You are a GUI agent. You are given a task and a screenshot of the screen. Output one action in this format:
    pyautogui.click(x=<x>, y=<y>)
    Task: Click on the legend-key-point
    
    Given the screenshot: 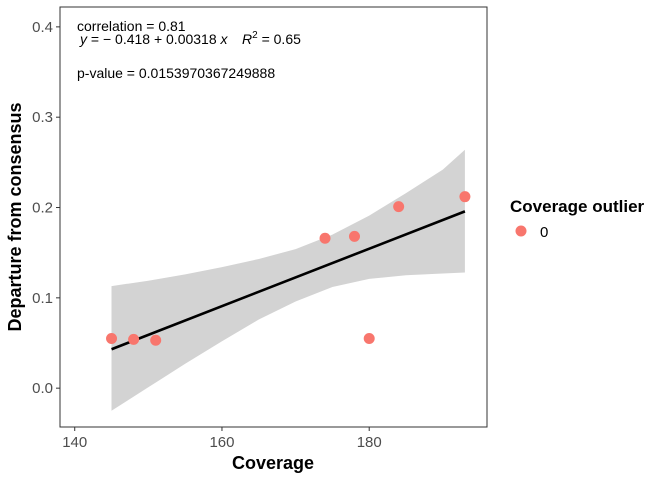 What is the action you would take?
    pyautogui.click(x=521, y=231)
    